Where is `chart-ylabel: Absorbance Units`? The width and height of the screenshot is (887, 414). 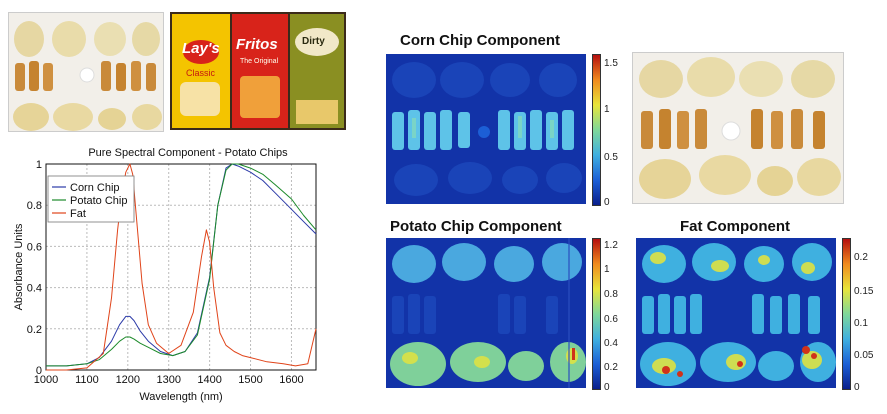
chart-ylabel: Absorbance Units is located at coordinates (19, 266).